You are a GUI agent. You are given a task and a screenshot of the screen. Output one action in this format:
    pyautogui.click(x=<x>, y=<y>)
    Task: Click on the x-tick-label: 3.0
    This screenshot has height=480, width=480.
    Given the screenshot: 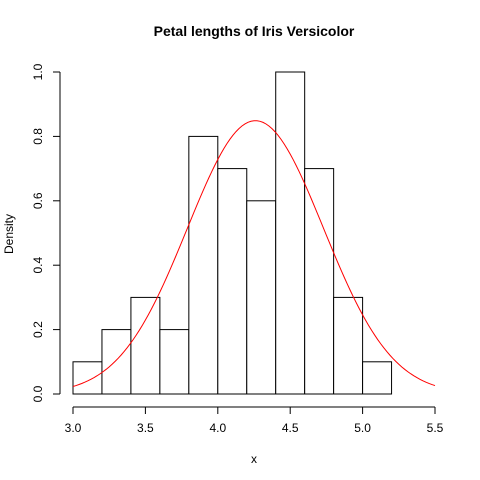 What is the action you would take?
    pyautogui.click(x=73, y=428)
    